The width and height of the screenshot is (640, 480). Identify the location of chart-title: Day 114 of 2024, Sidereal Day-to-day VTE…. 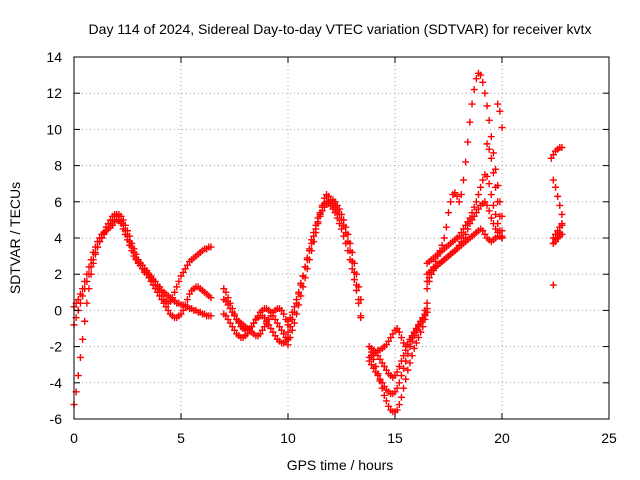
(340, 29).